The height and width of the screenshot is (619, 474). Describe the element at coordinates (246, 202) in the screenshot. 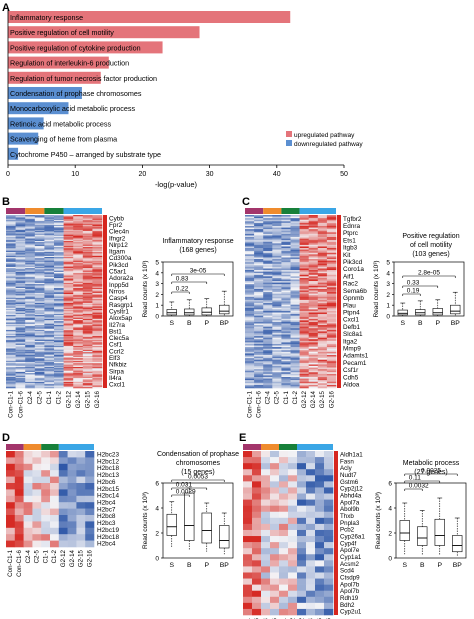

I see `panel-letter-c: C` at that location.